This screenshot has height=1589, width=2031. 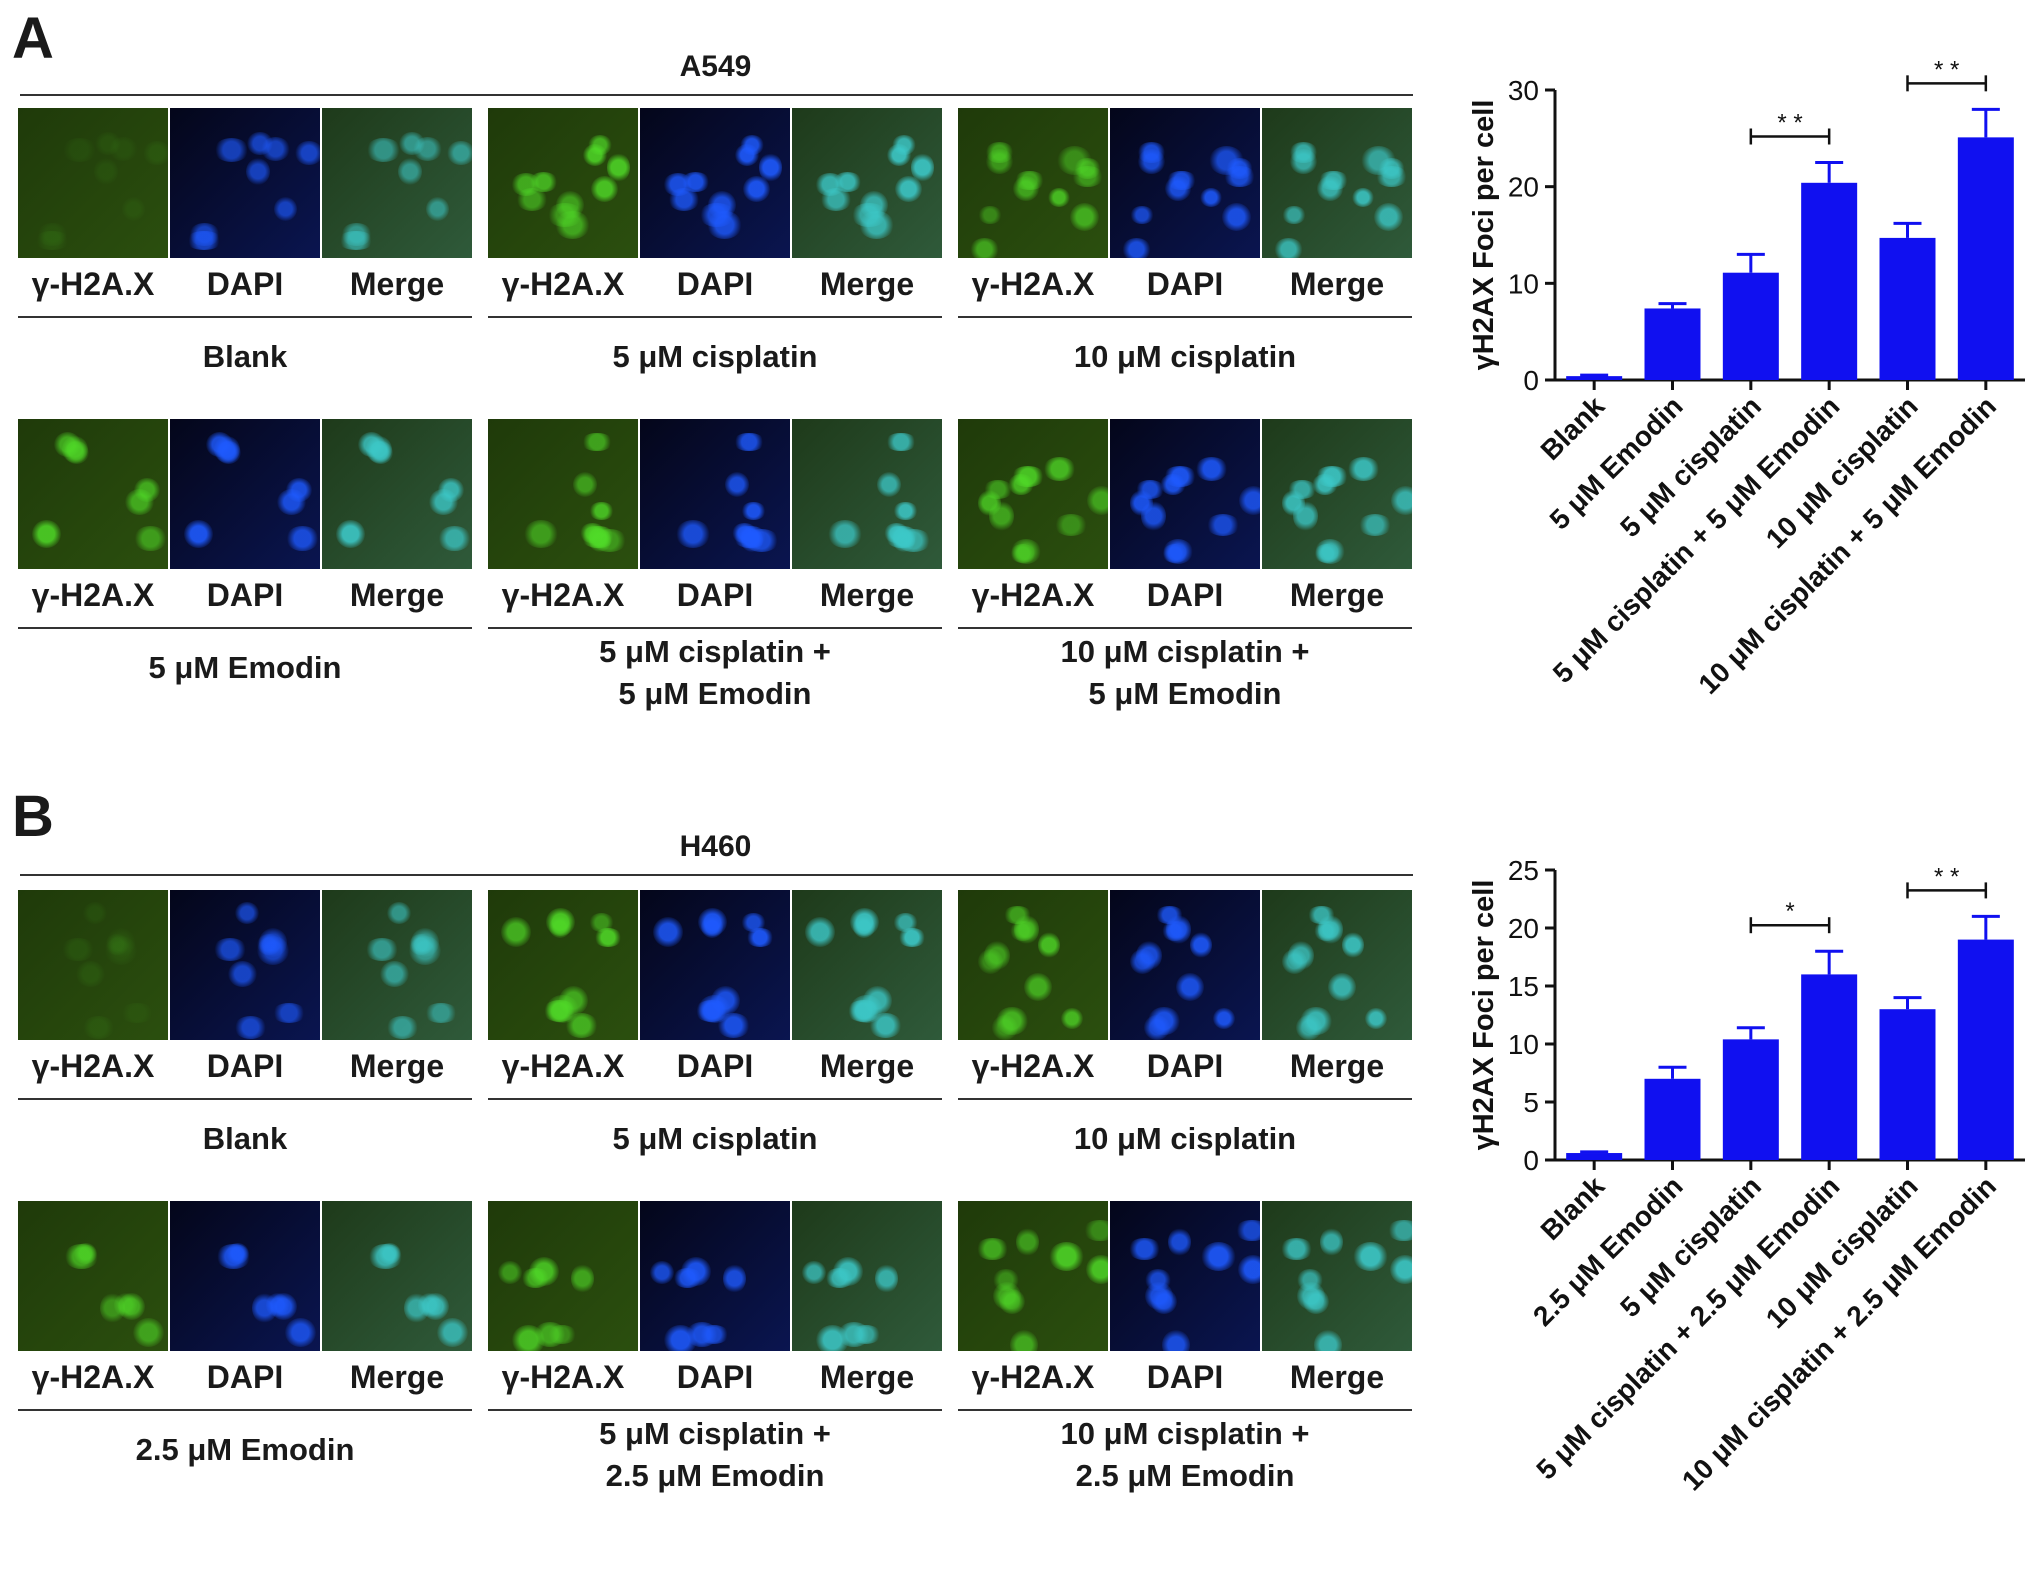 I want to click on condition-label: 5 μM cisplatin + 5 μM Emodin, so click(x=715, y=673).